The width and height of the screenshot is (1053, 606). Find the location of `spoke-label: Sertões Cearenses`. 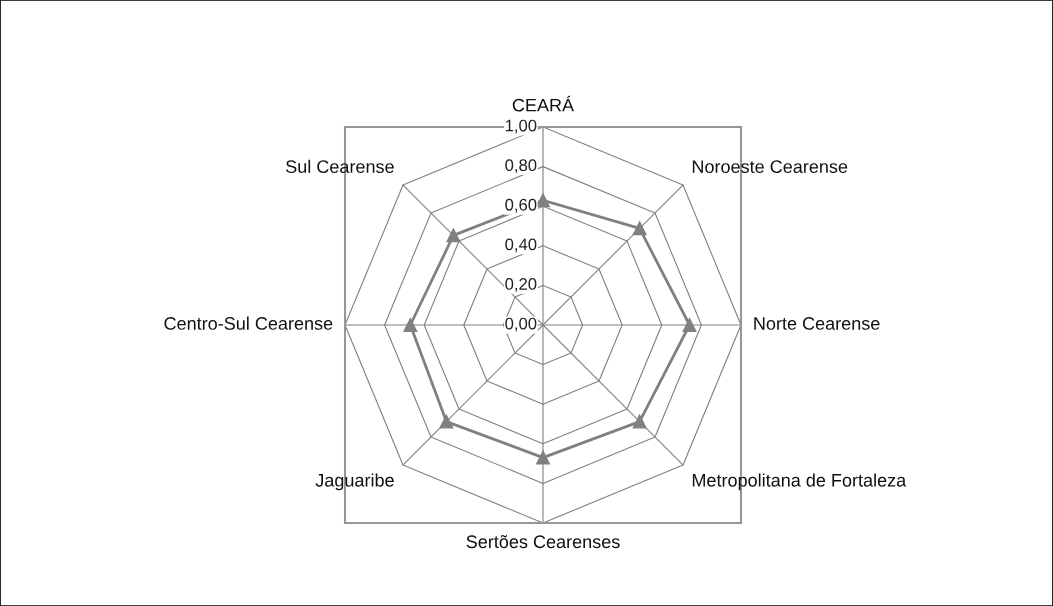

spoke-label: Sertões Cearenses is located at coordinates (543, 542).